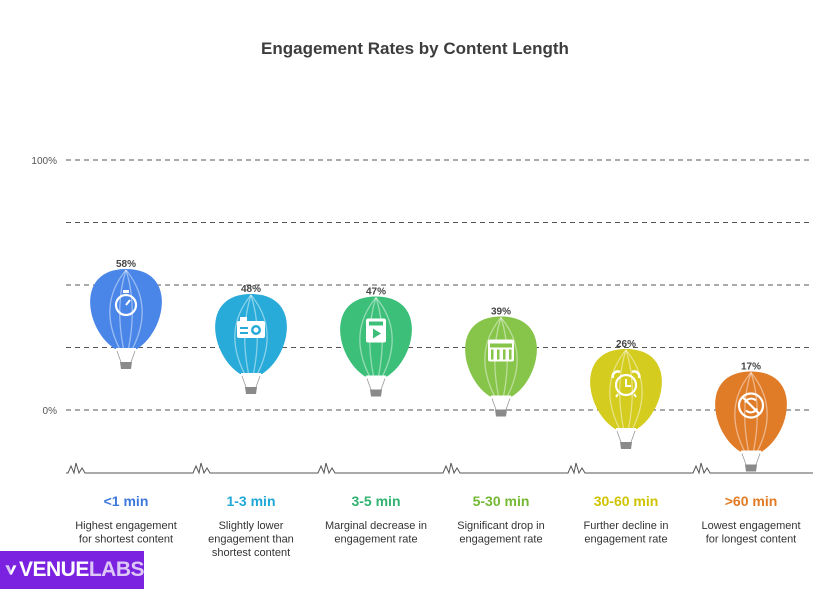  Describe the element at coordinates (251, 327) in the screenshot. I see `camera-icon` at that location.